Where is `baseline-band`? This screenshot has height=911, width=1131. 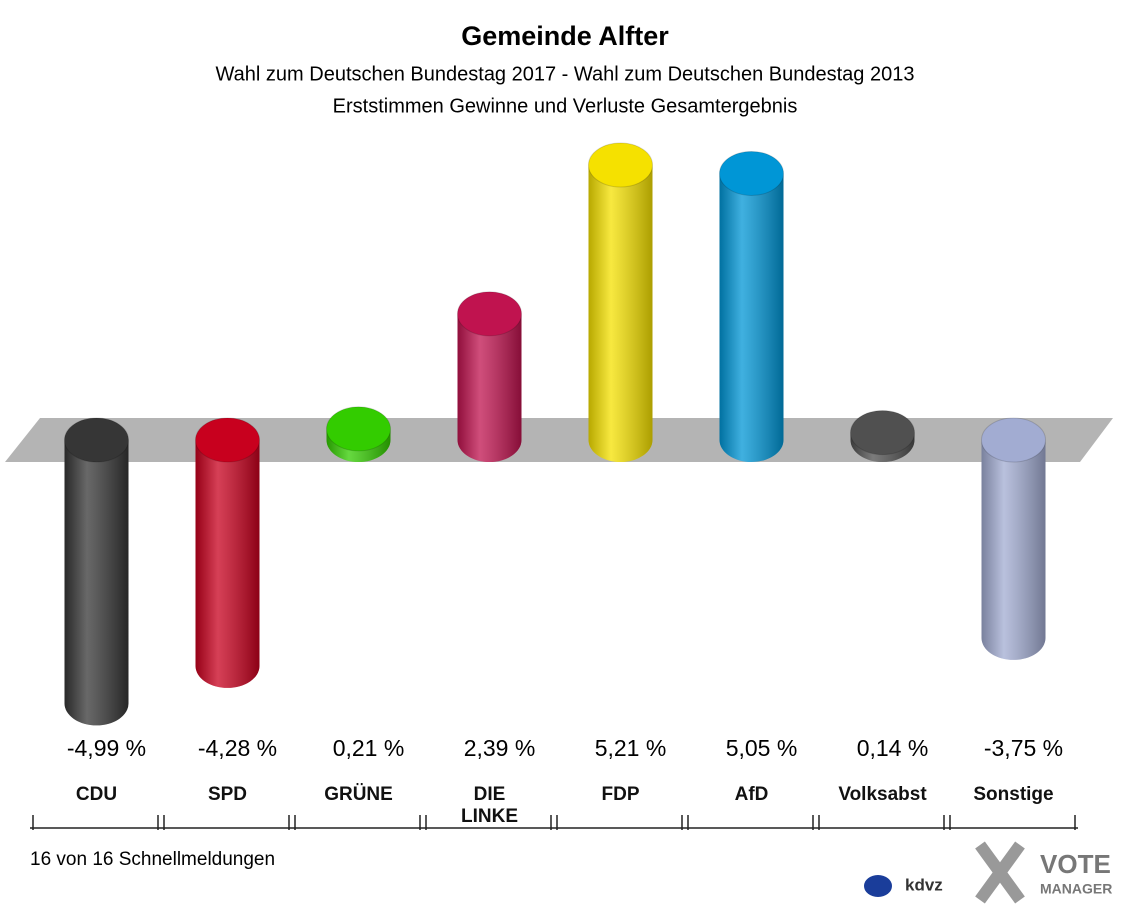 baseline-band is located at coordinates (559, 440).